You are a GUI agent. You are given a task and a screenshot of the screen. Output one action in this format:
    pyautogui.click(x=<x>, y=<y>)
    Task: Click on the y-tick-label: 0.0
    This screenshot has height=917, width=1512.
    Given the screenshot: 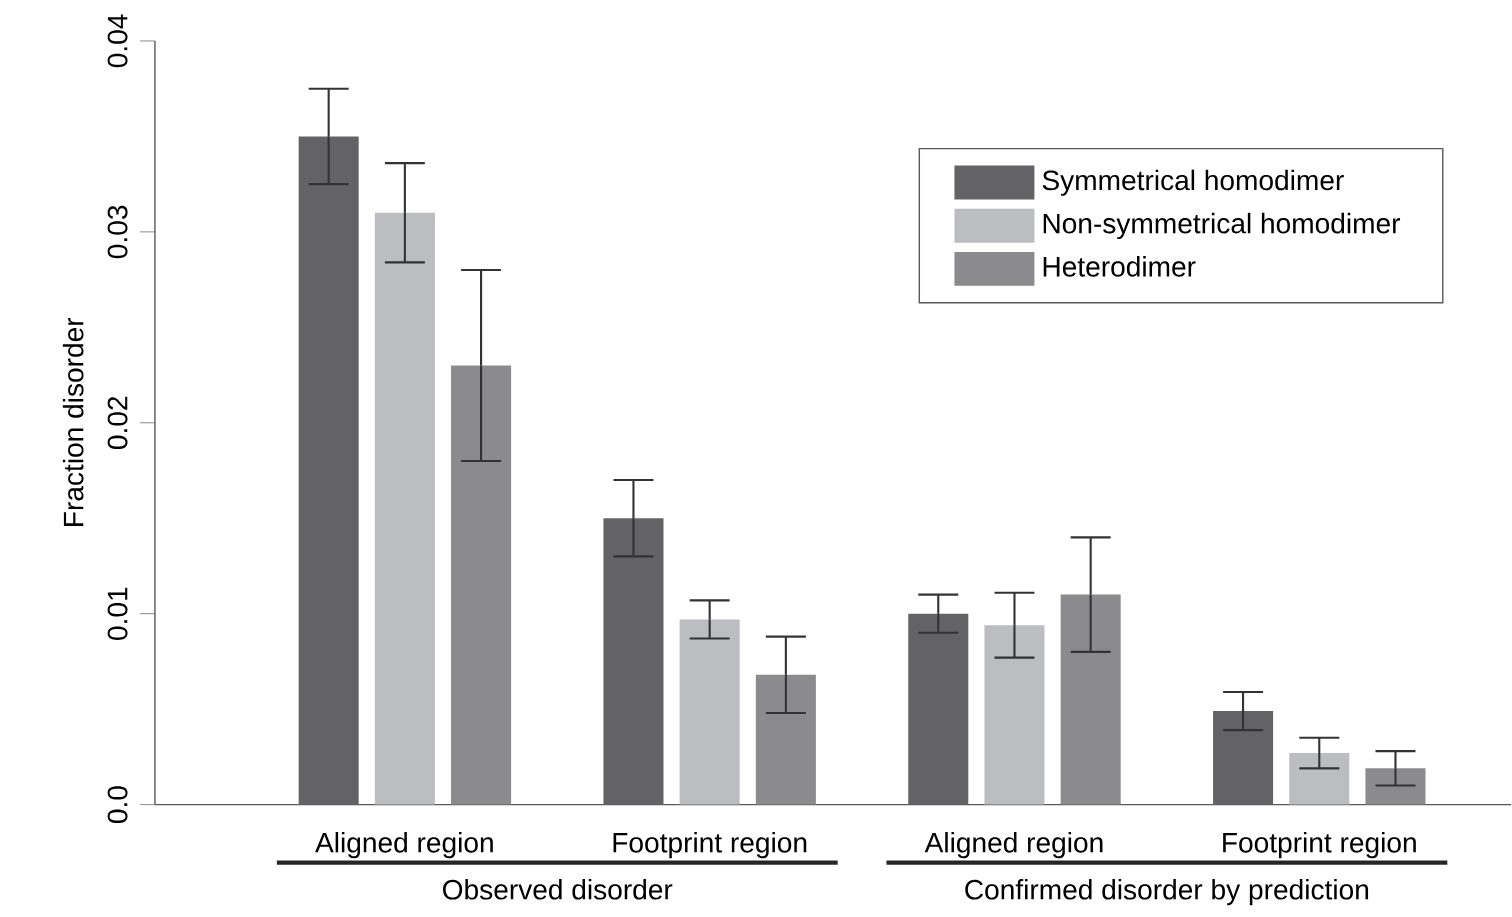 What is the action you would take?
    pyautogui.click(x=117, y=805)
    